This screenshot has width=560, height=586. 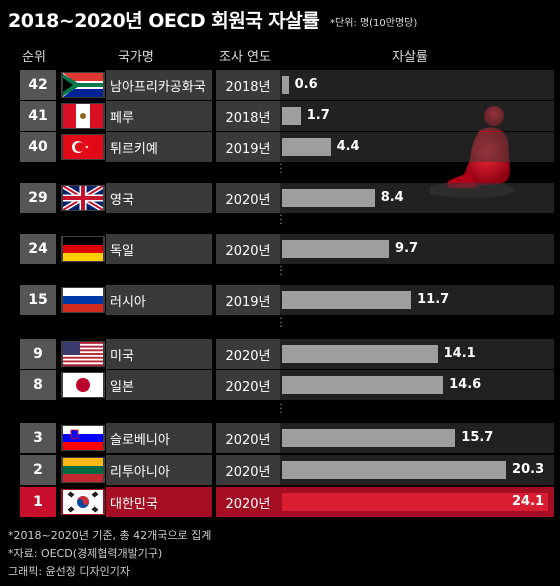 What do you see at coordinates (38, 385) in the screenshot?
I see `rank-cell: 8` at bounding box center [38, 385].